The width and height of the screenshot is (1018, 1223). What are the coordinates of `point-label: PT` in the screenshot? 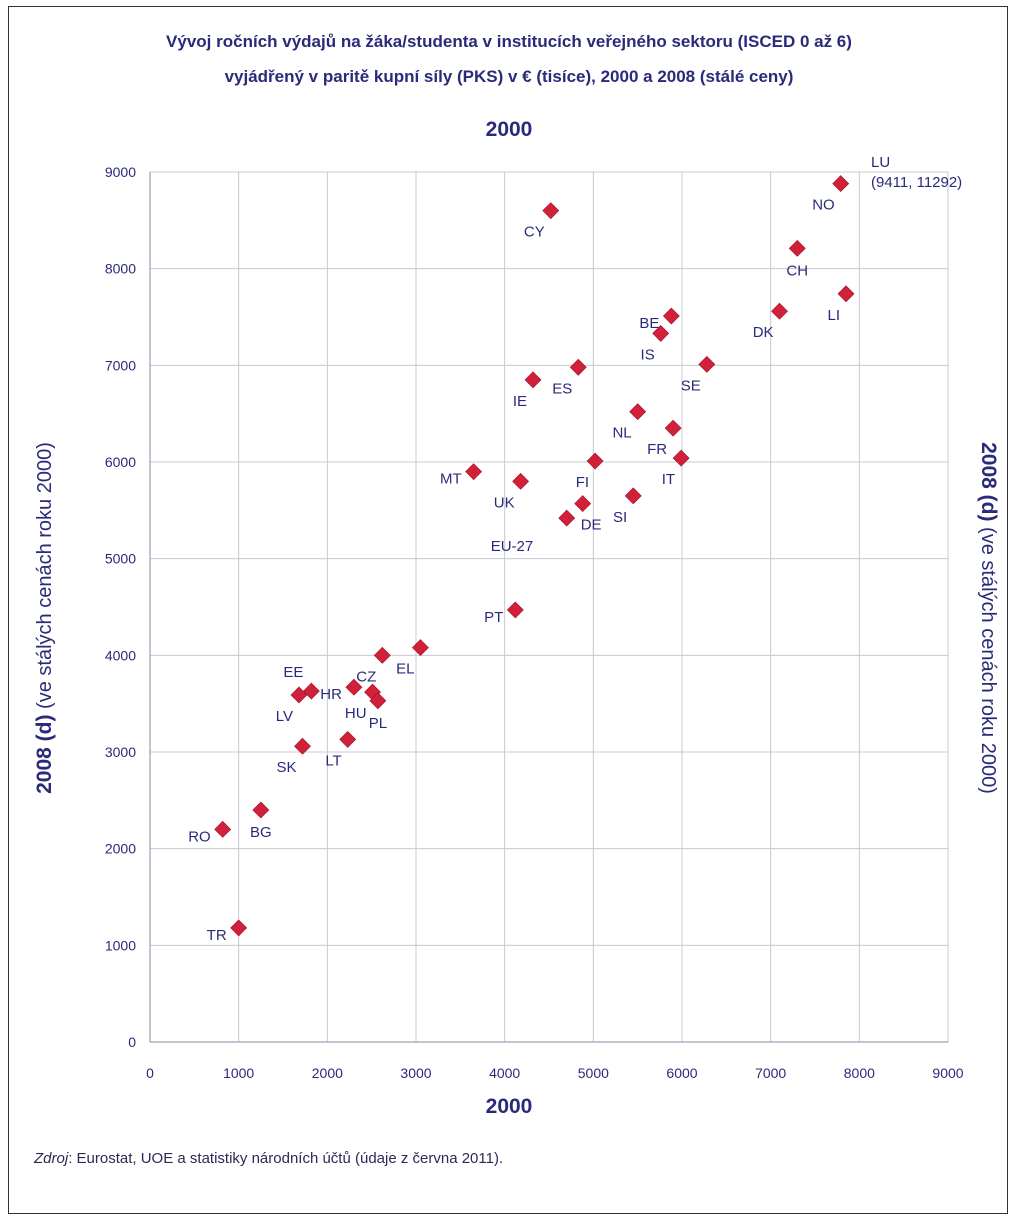 It's located at (493, 617).